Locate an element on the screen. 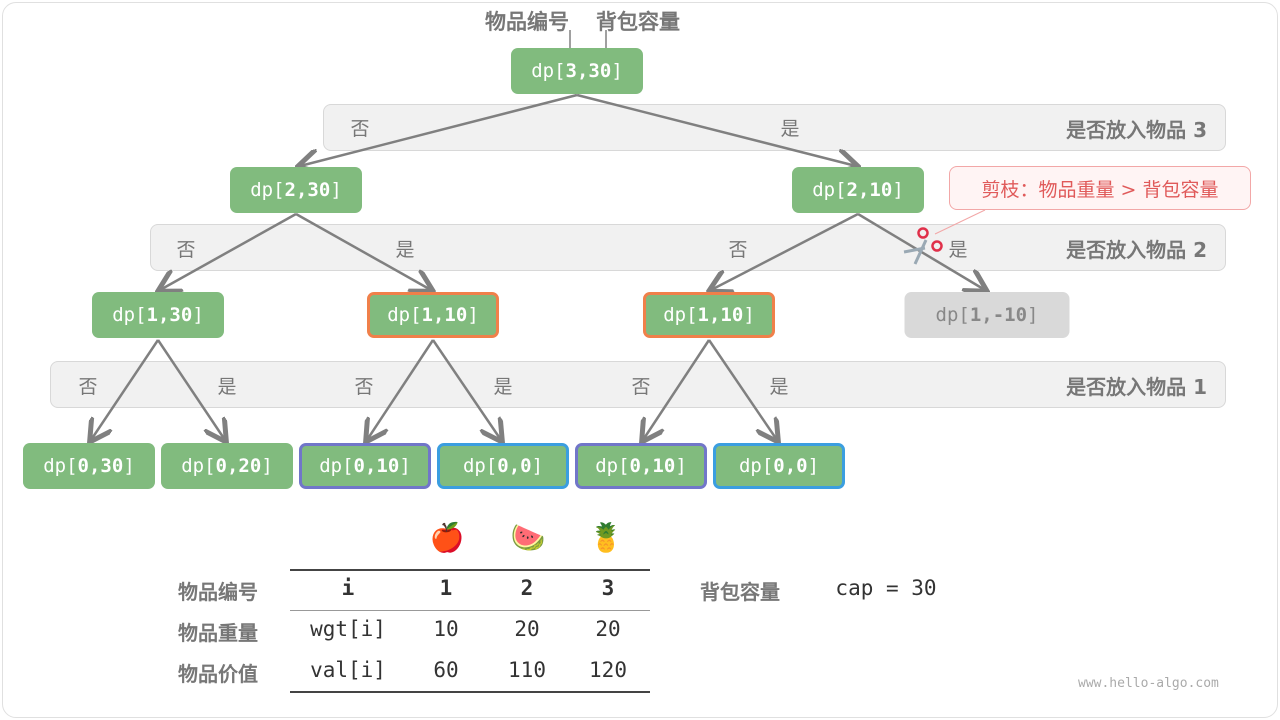  node-dp-1-30: dp[1,30] is located at coordinates (158, 315).